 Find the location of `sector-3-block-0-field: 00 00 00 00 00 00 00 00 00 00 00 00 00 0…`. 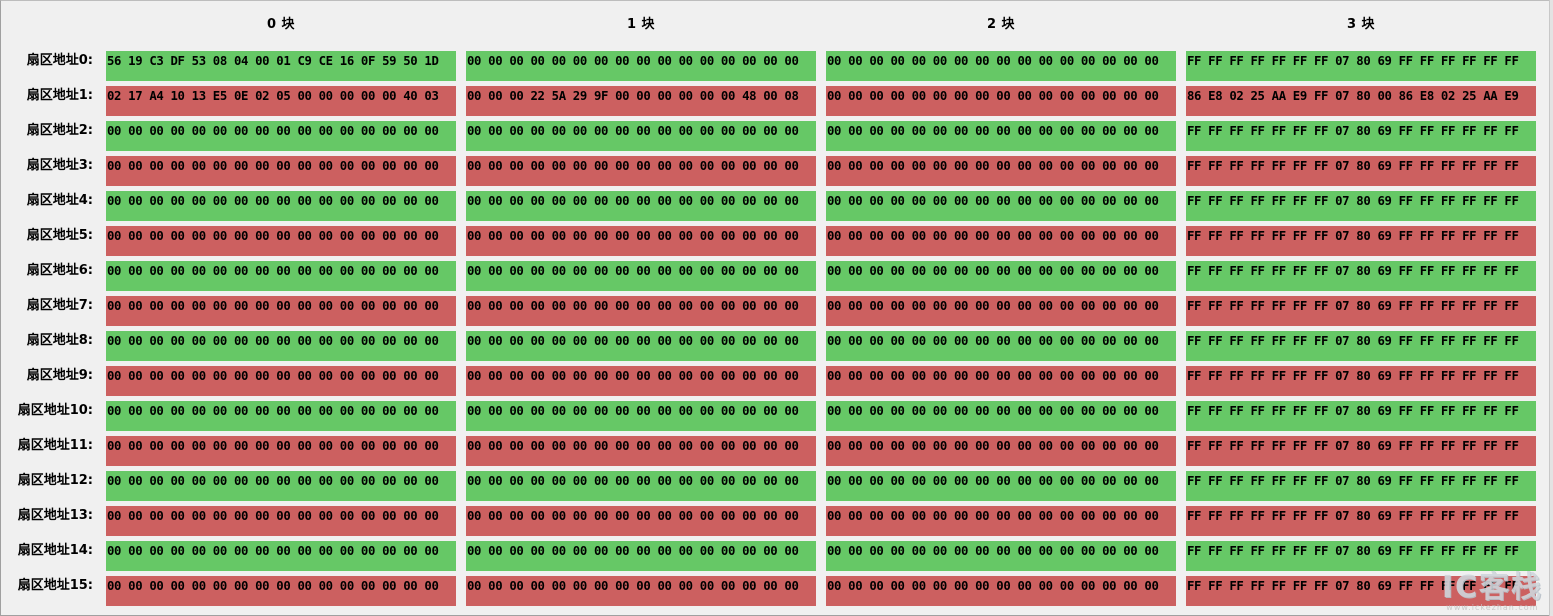

sector-3-block-0-field: 00 00 00 00 00 00 00 00 00 00 00 00 00 0… is located at coordinates (281, 171).